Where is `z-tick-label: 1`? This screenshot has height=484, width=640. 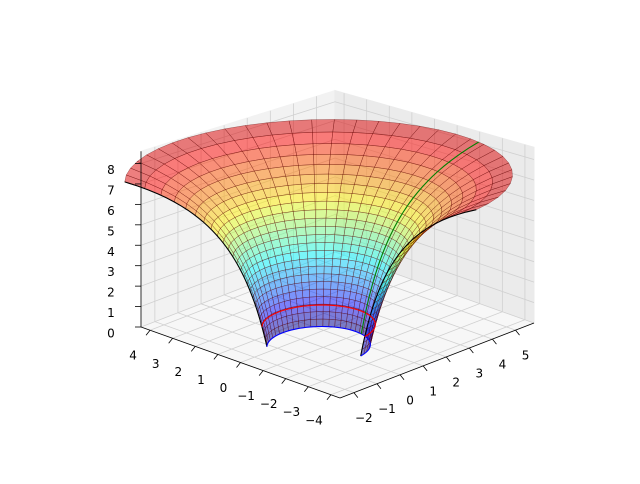 z-tick-label: 1 is located at coordinates (111, 313).